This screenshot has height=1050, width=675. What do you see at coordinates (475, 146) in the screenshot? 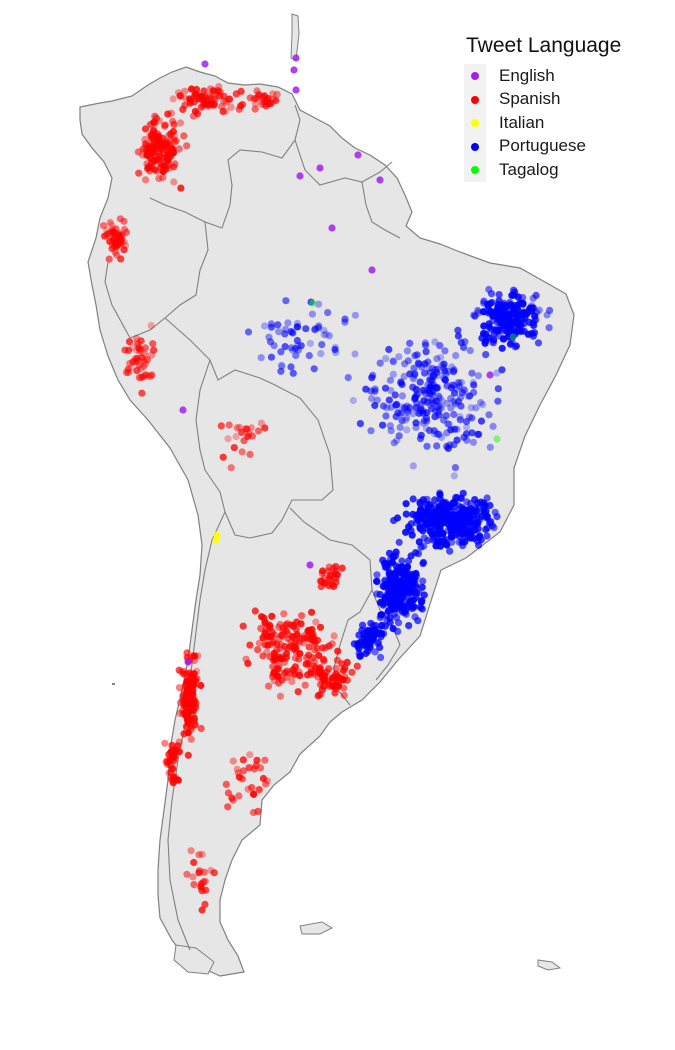
I see `legend-key-portuguese` at bounding box center [475, 146].